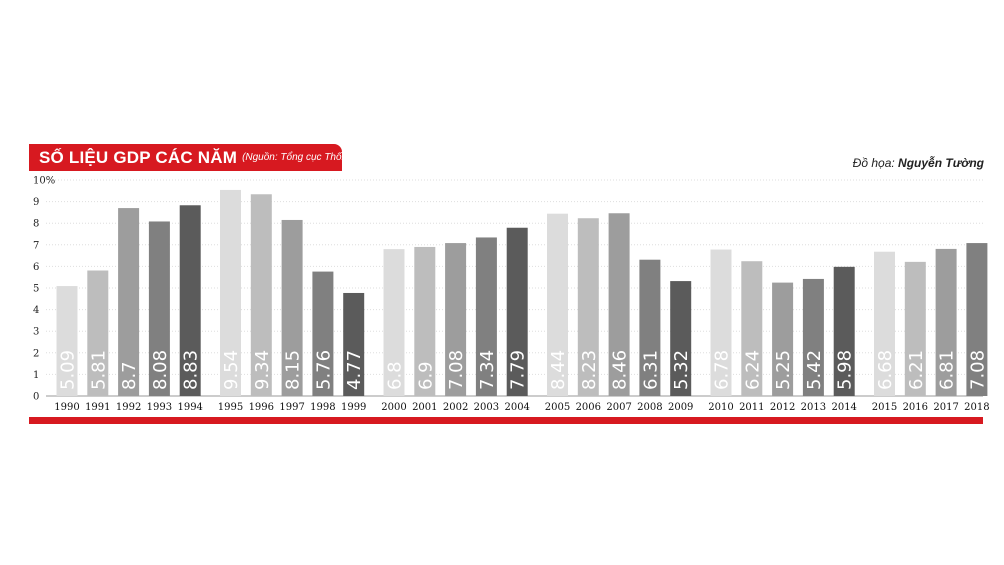 This screenshot has width=1004, height=565. I want to click on x-tick-label: 2005, so click(557, 407).